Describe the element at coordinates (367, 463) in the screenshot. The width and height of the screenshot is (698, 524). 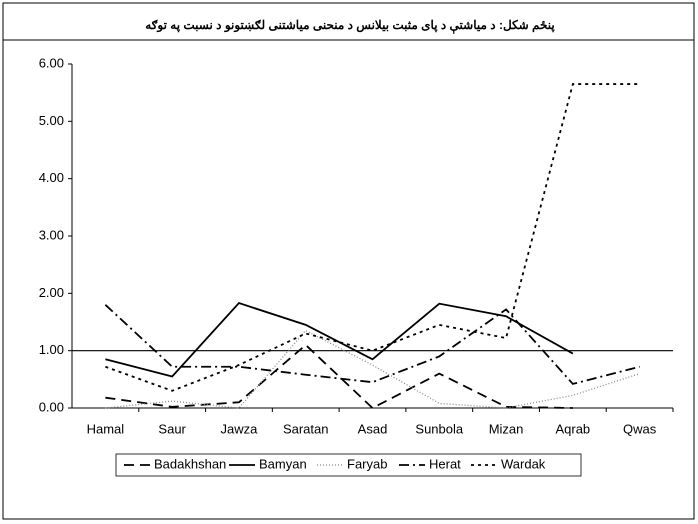
I see `legend-label: Faryab` at that location.